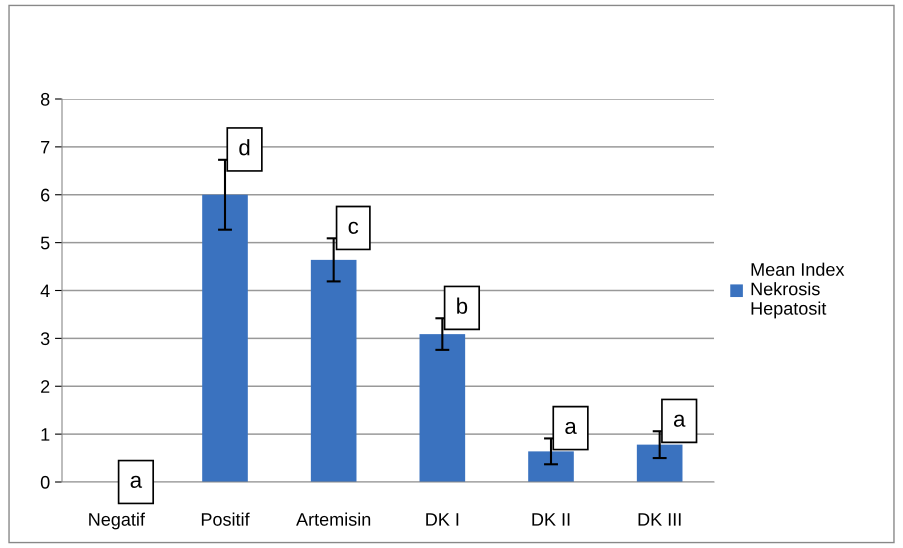 The height and width of the screenshot is (548, 903). What do you see at coordinates (45, 339) in the screenshot?
I see `y-tick-label: 3` at bounding box center [45, 339].